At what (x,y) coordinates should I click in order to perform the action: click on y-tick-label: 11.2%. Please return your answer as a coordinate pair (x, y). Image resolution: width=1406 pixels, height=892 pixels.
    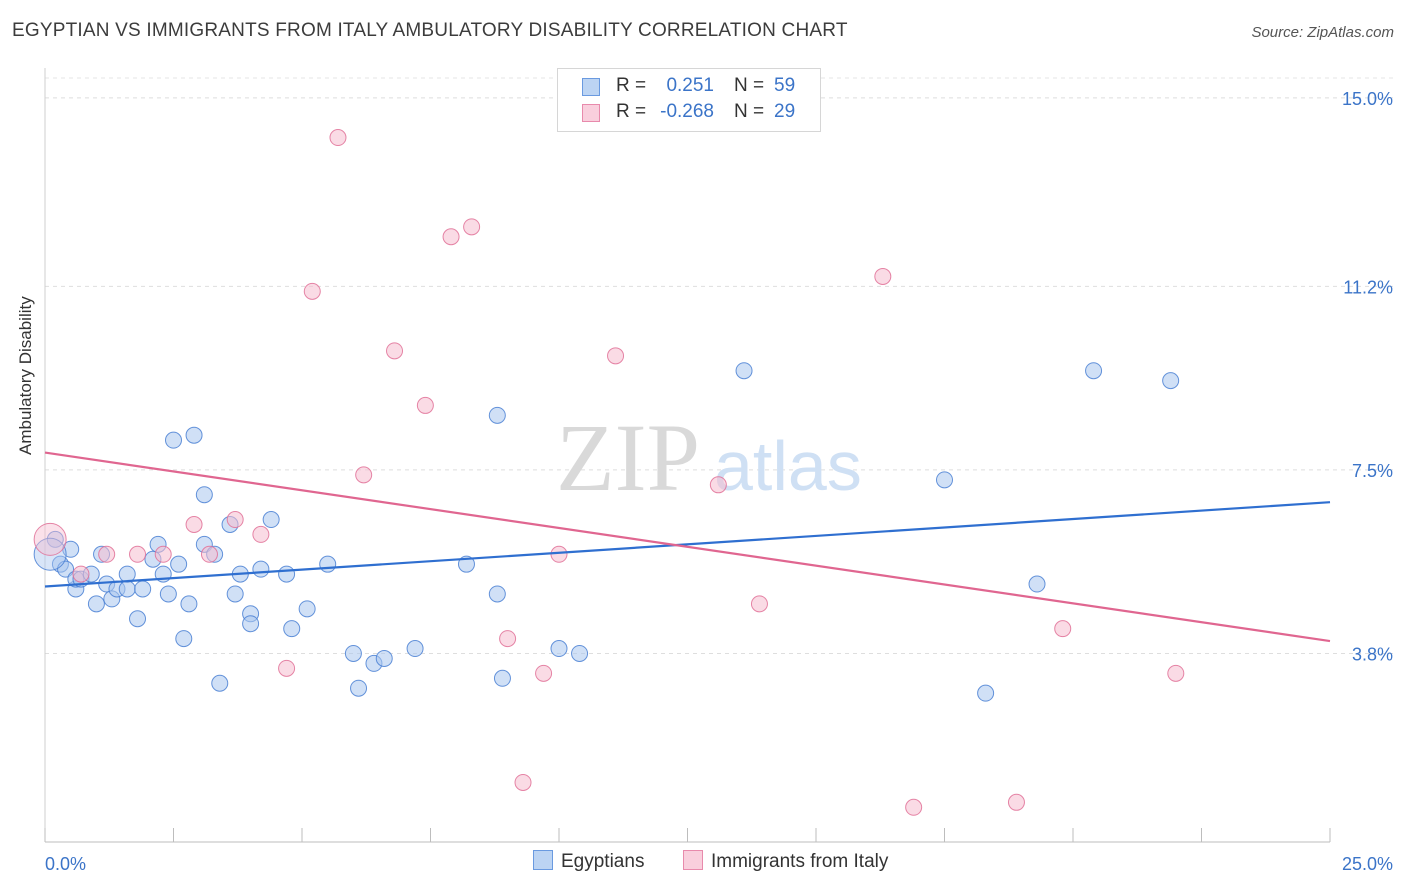
    Looking at the image, I should click on (1368, 287).